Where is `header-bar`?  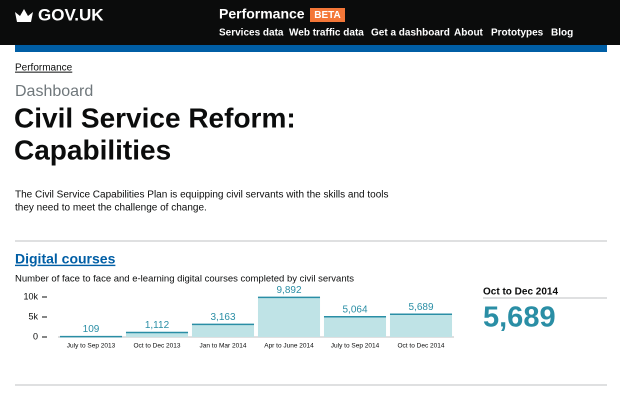 header-bar is located at coordinates (310, 22).